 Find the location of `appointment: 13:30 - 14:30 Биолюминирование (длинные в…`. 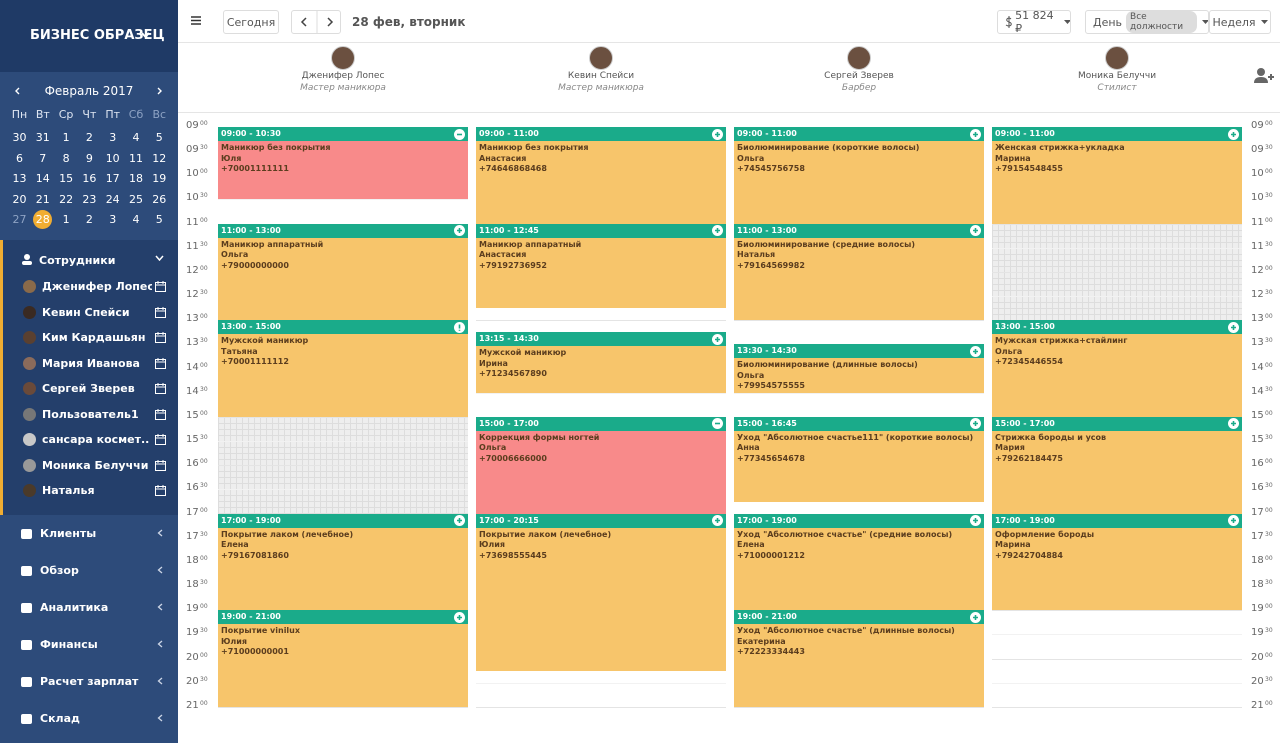

appointment: 13:30 - 14:30 Биолюминирование (длинные в… is located at coordinates (859, 368).